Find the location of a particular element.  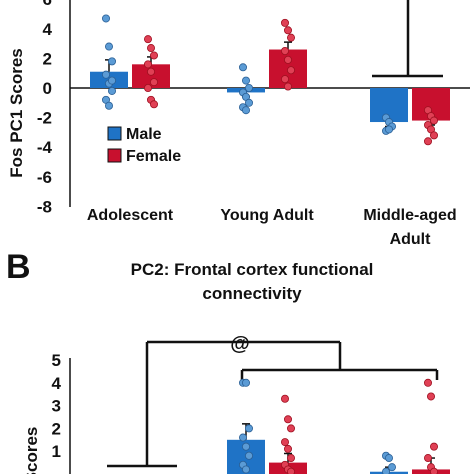

panel-b-y-tick-labels: 1 2 3 4 5 is located at coordinates (57, 406).